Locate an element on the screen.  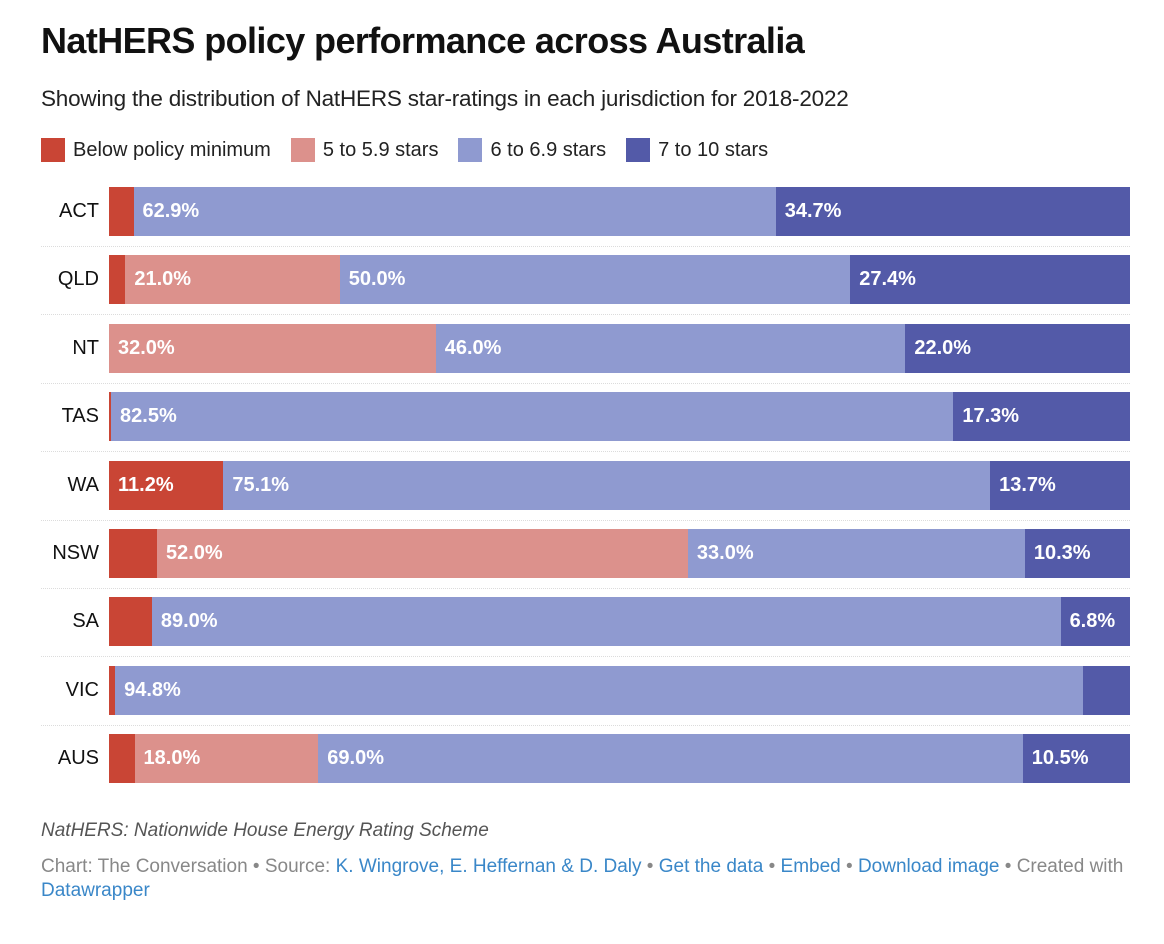
category-label: NSW is located at coordinates (75, 553).